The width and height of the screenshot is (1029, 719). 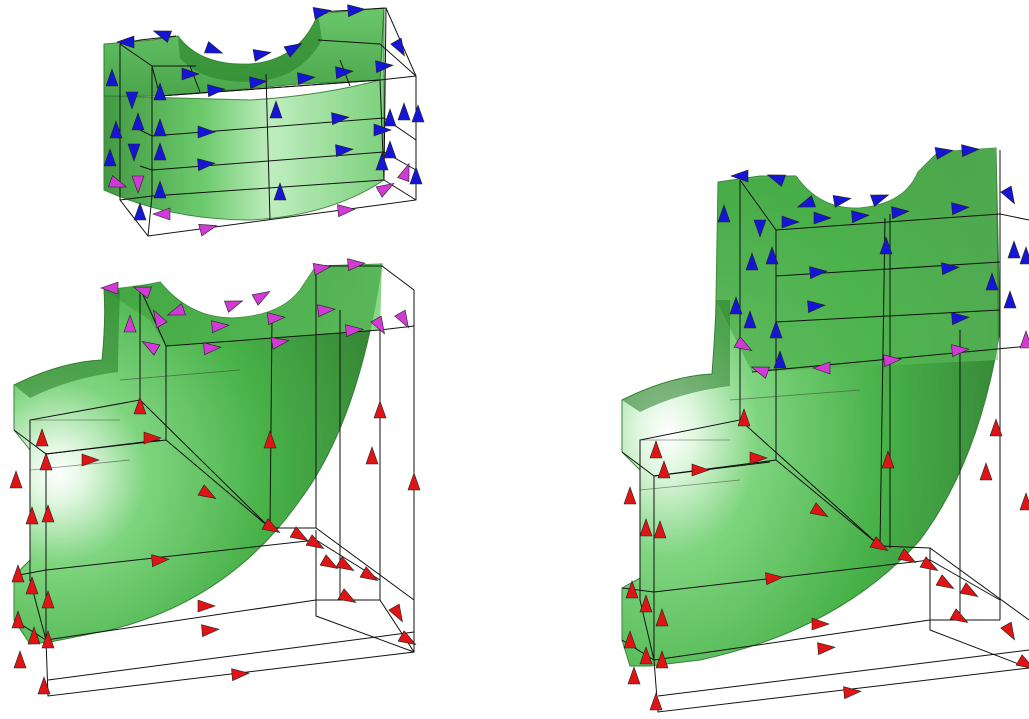 What do you see at coordinates (250, 48) in the screenshot?
I see `block-notch` at bounding box center [250, 48].